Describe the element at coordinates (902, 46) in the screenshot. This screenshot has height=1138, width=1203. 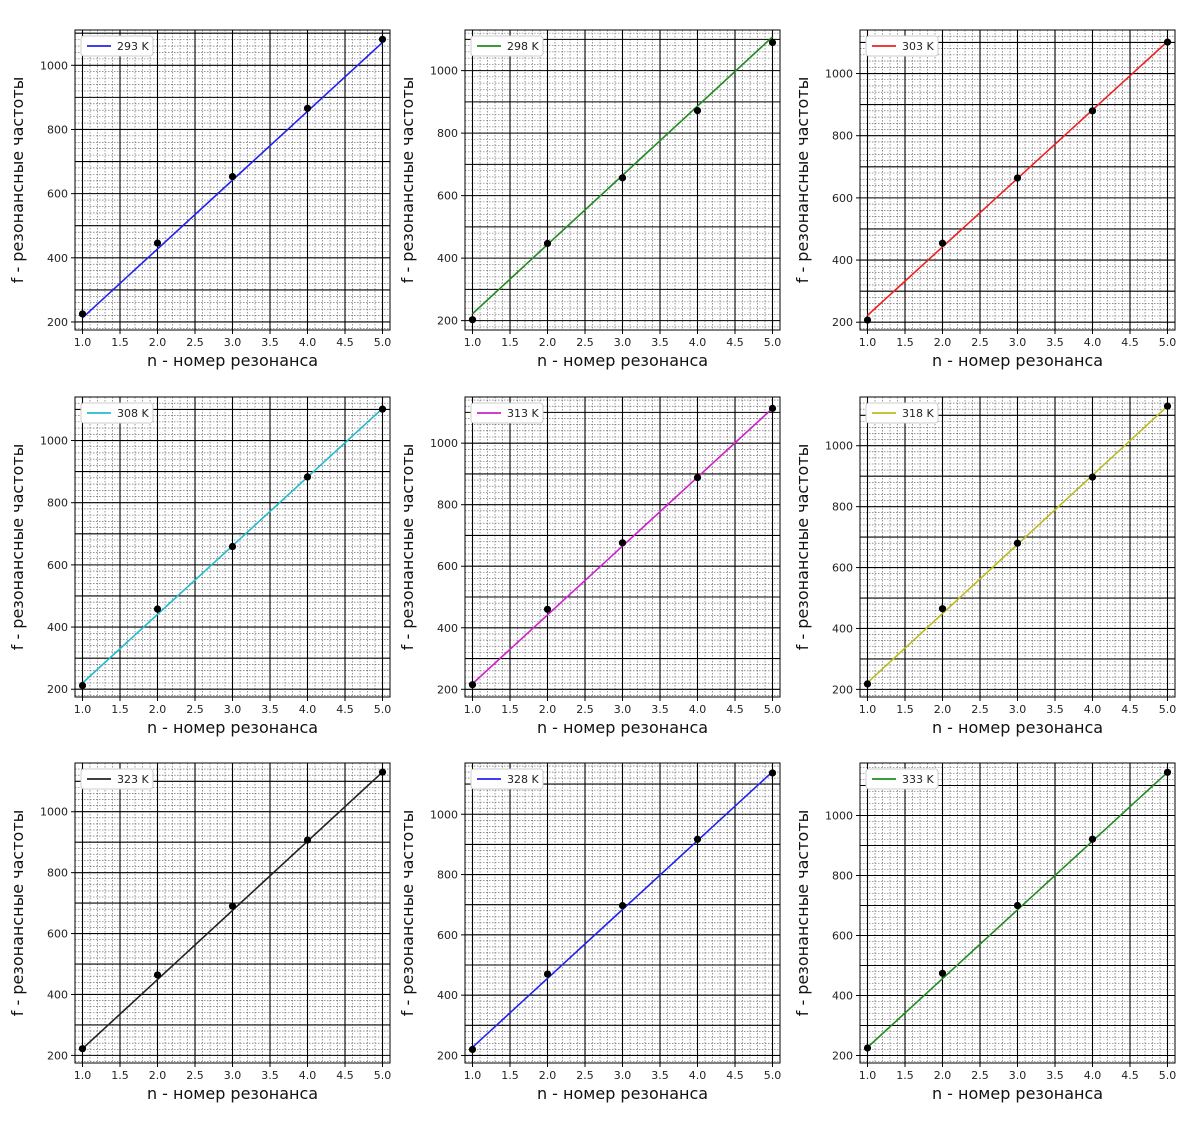
I see `legend: 303 K` at that location.